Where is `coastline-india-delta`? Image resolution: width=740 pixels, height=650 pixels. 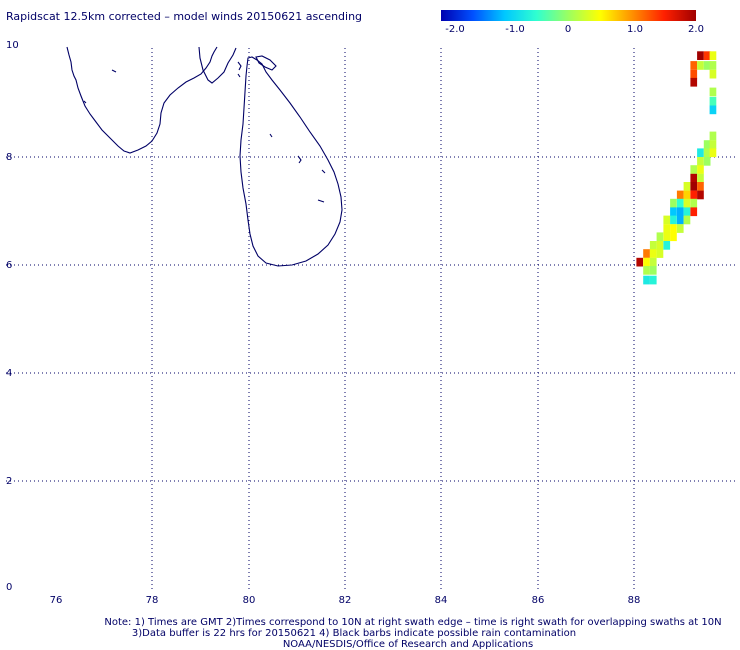
coastline-india-delta is located at coordinates (217, 65).